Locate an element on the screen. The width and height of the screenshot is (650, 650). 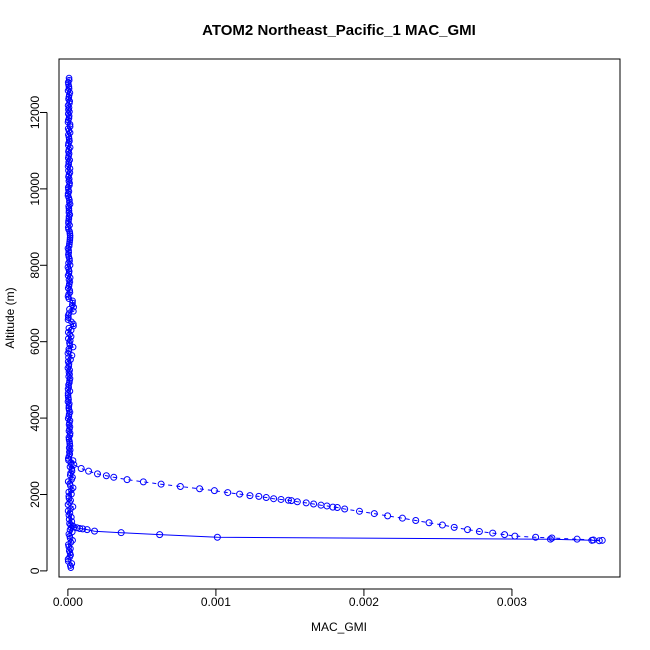
y-tick-label: 10000 is located at coordinates (35, 189).